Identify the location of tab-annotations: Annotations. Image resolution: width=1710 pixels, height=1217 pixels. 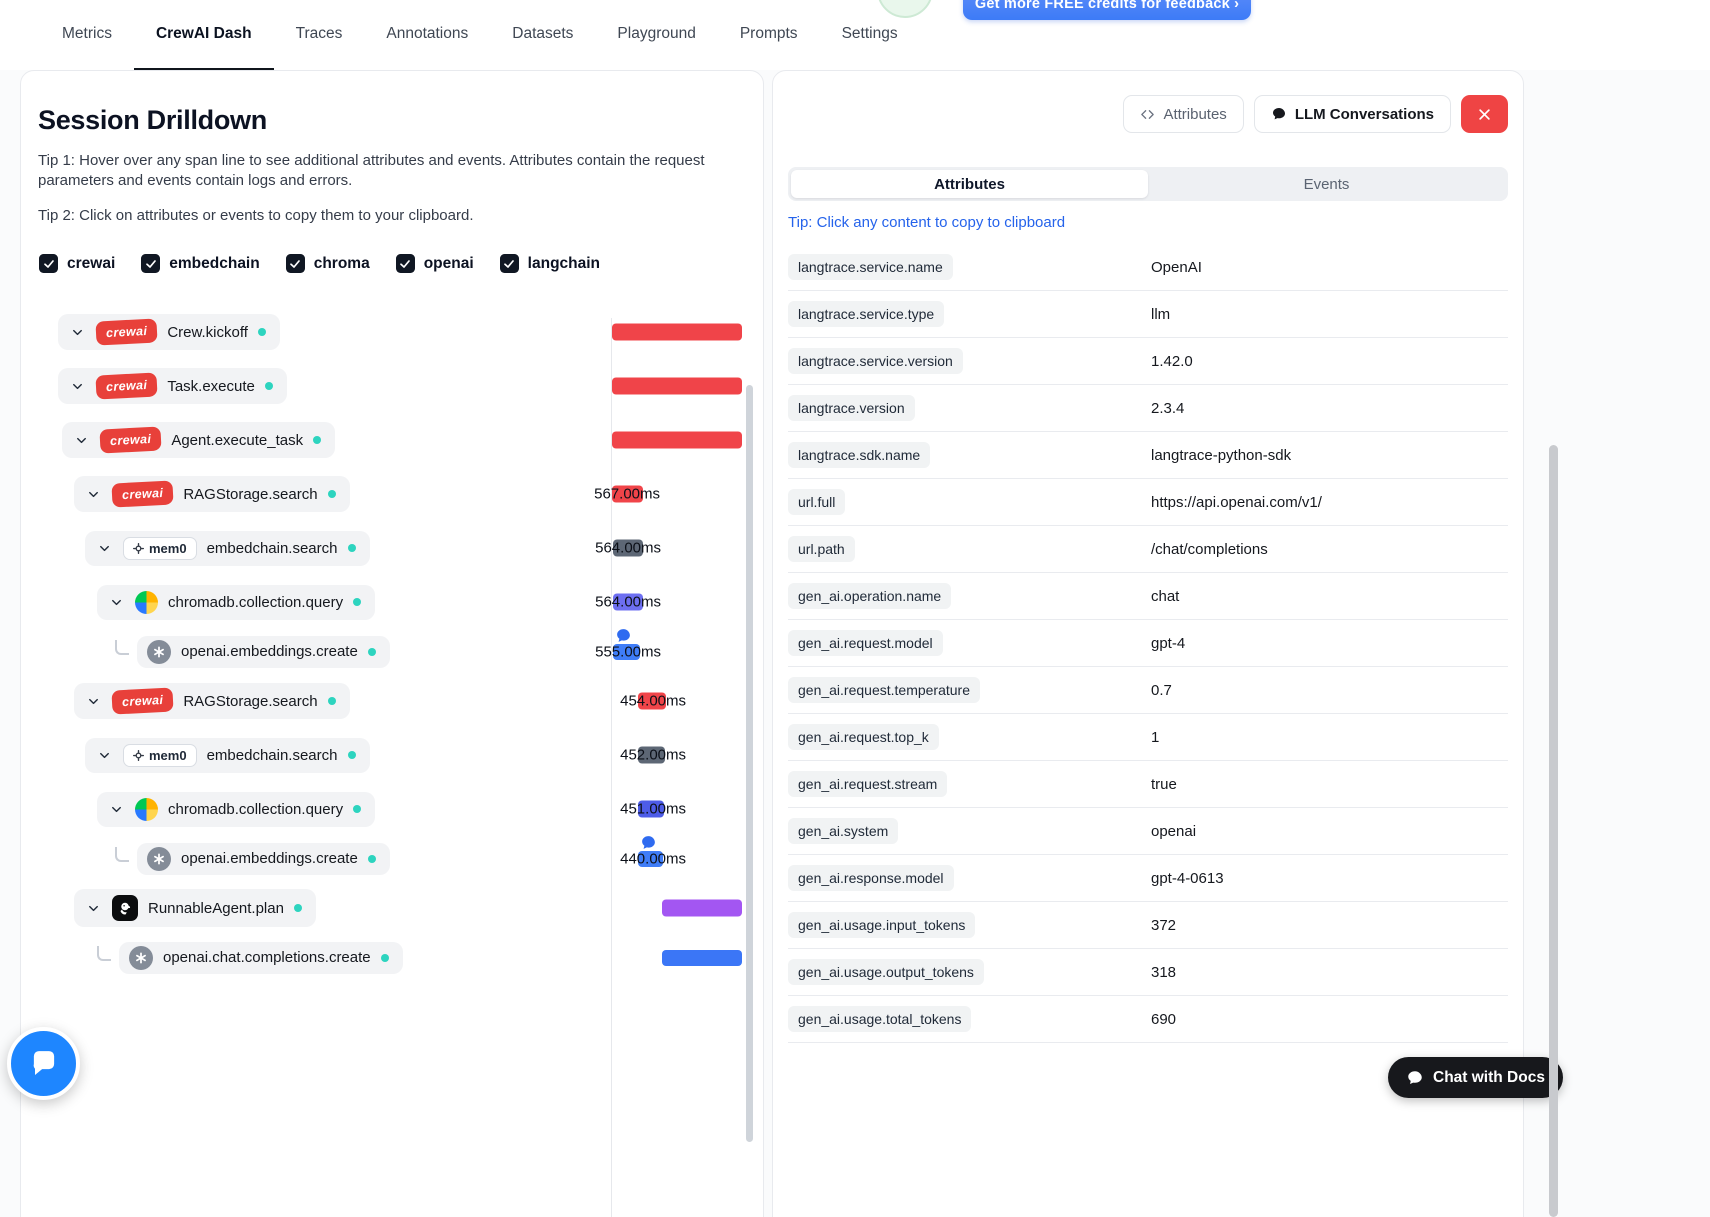
(427, 35).